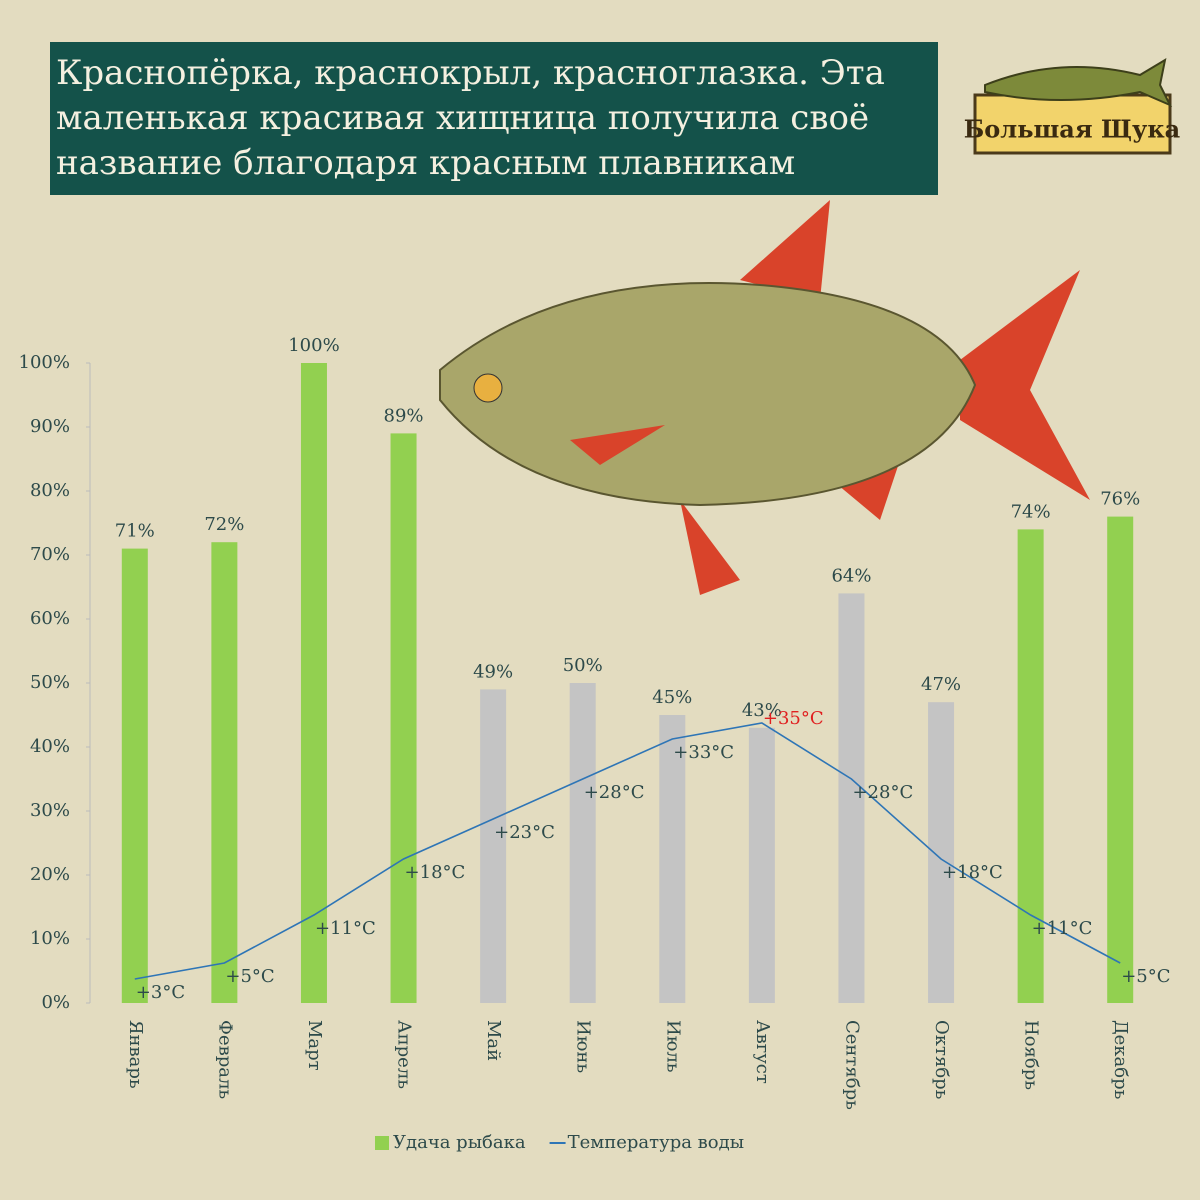  Describe the element at coordinates (762, 1052) in the screenshot. I see `x-tick-label: Август` at that location.